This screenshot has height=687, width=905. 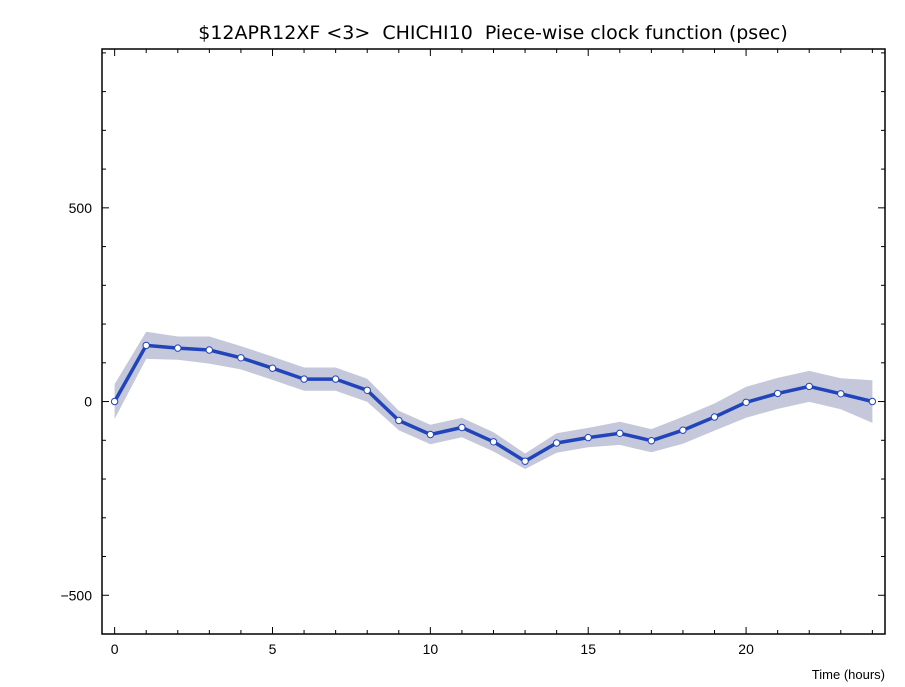 I want to click on y-tick-label: 0, so click(x=88, y=402).